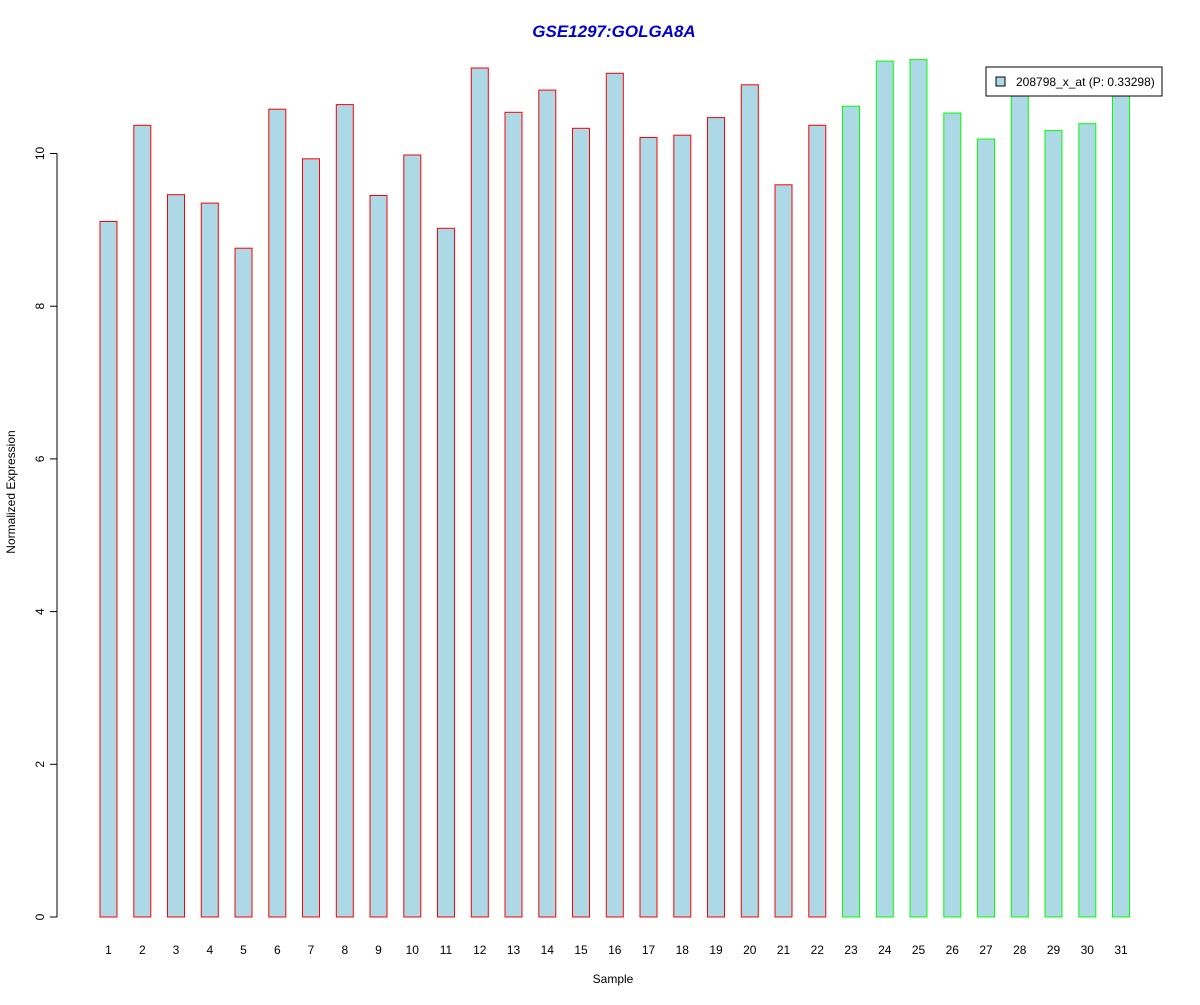 The image size is (1200, 1005). Describe the element at coordinates (986, 950) in the screenshot. I see `x-tick-label: 27` at that location.